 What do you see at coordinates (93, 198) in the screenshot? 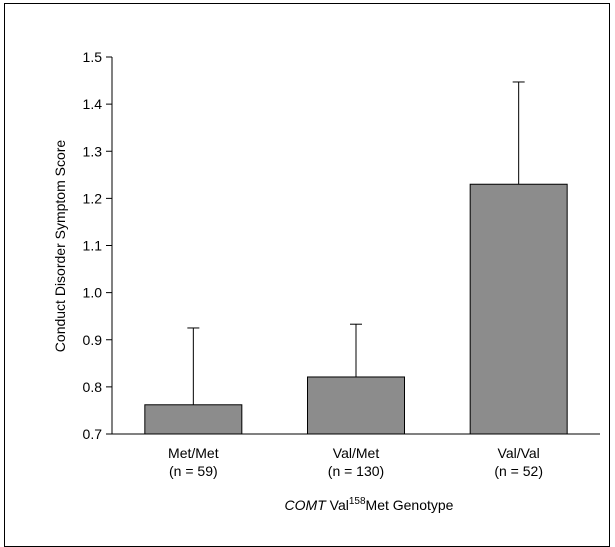
I see `y-tick-label: 1.2` at bounding box center [93, 198].